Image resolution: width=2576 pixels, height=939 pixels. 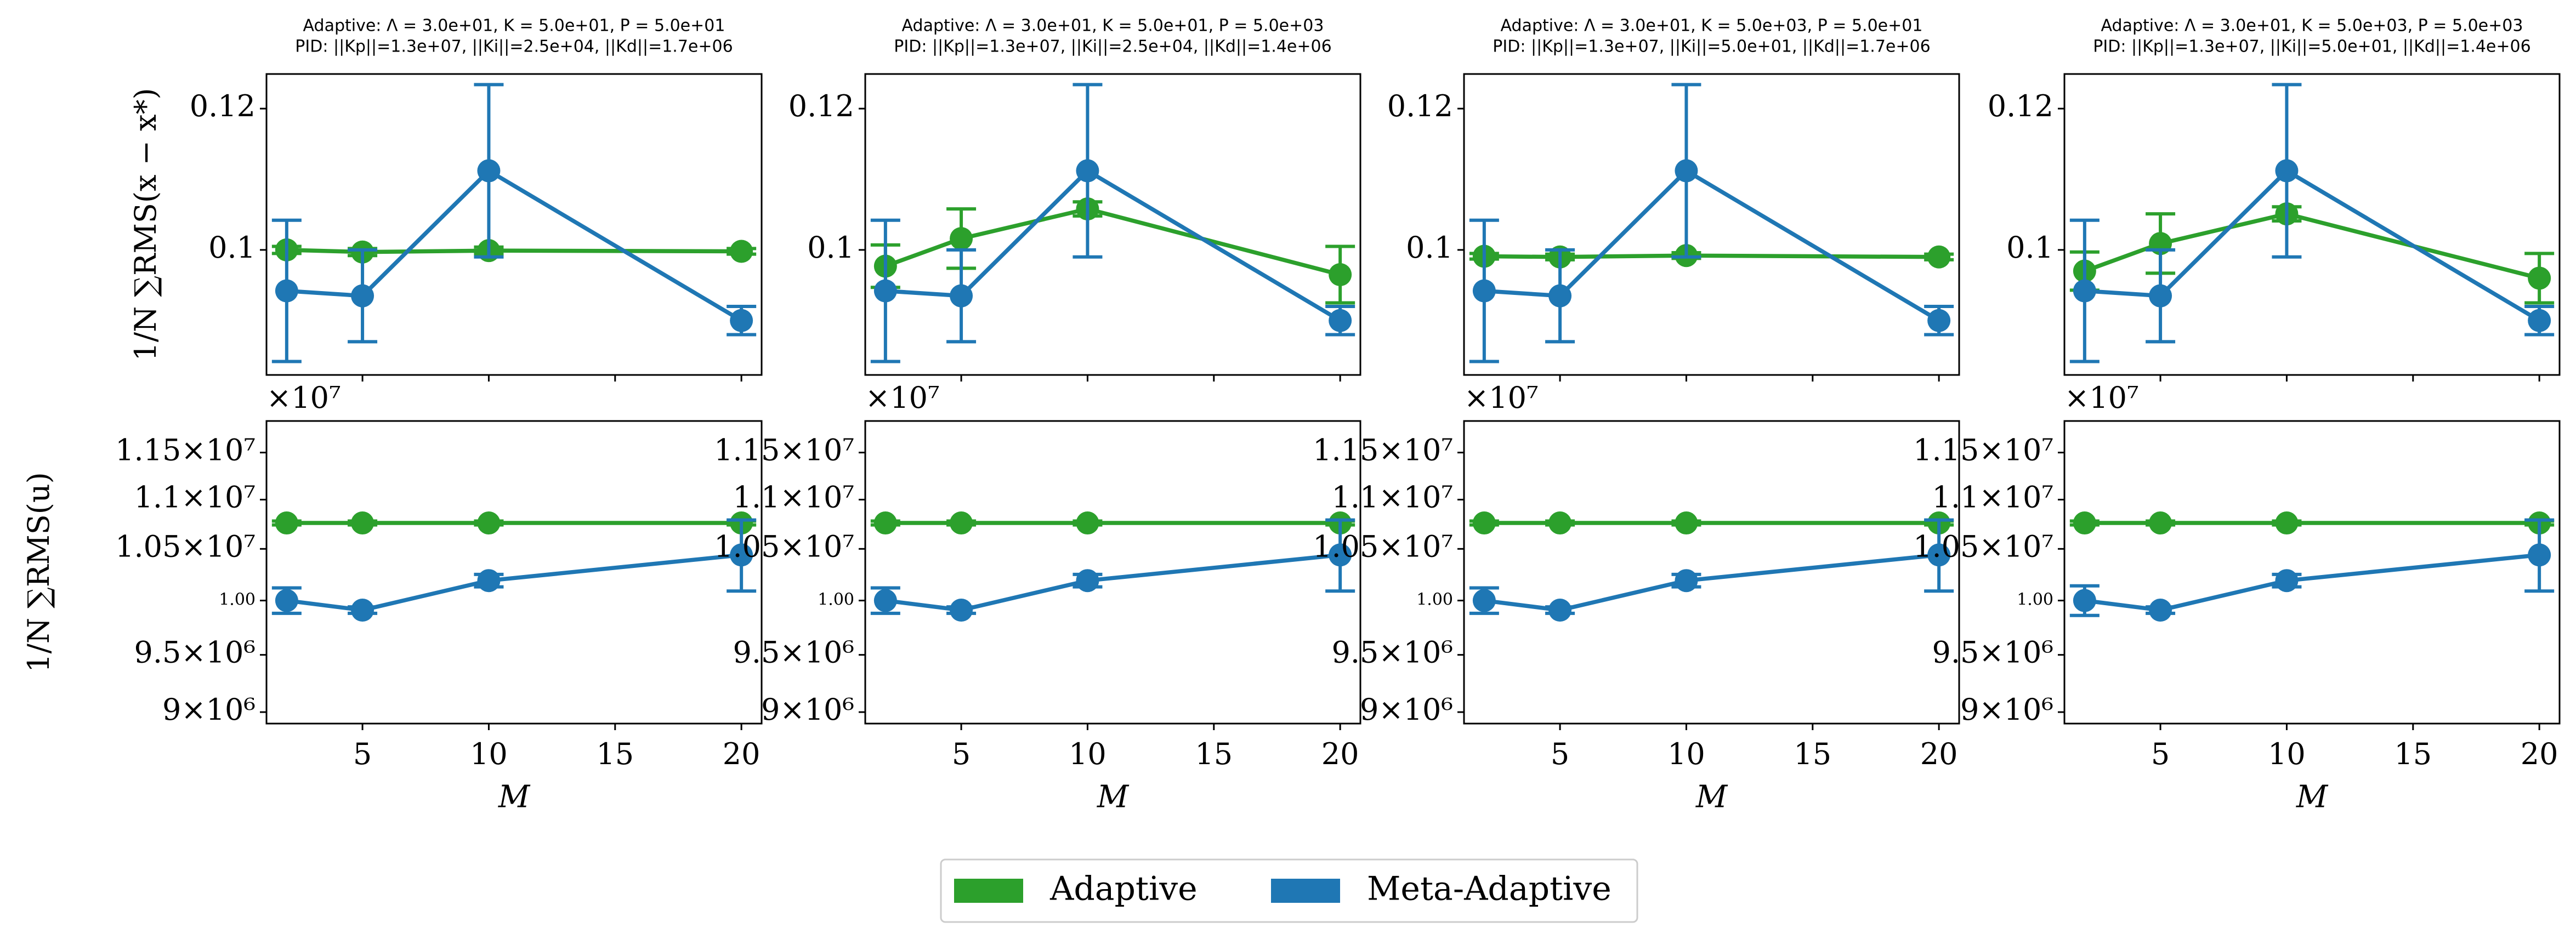 I want to click on y-tick-label: 1.1×10⁷, so click(x=1392, y=497).